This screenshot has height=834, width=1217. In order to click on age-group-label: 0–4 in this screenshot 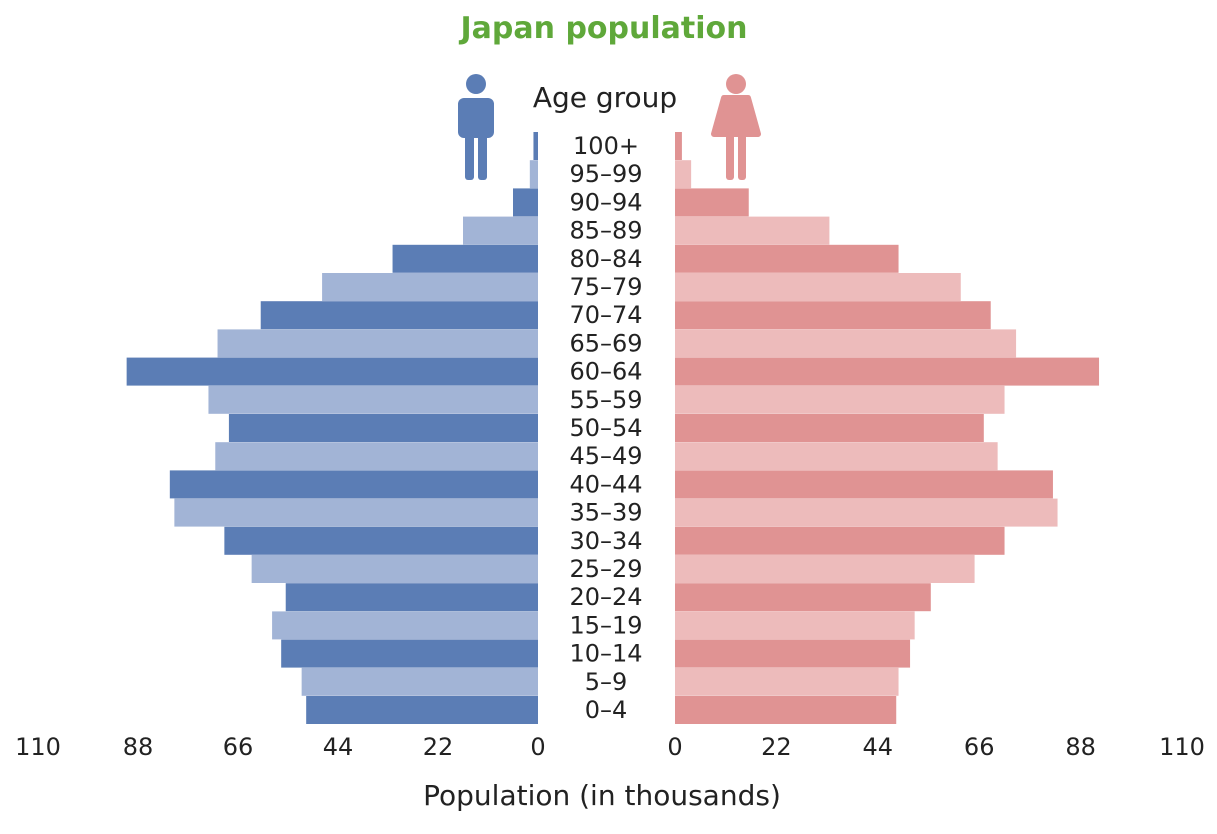, I will do `click(606, 710)`.